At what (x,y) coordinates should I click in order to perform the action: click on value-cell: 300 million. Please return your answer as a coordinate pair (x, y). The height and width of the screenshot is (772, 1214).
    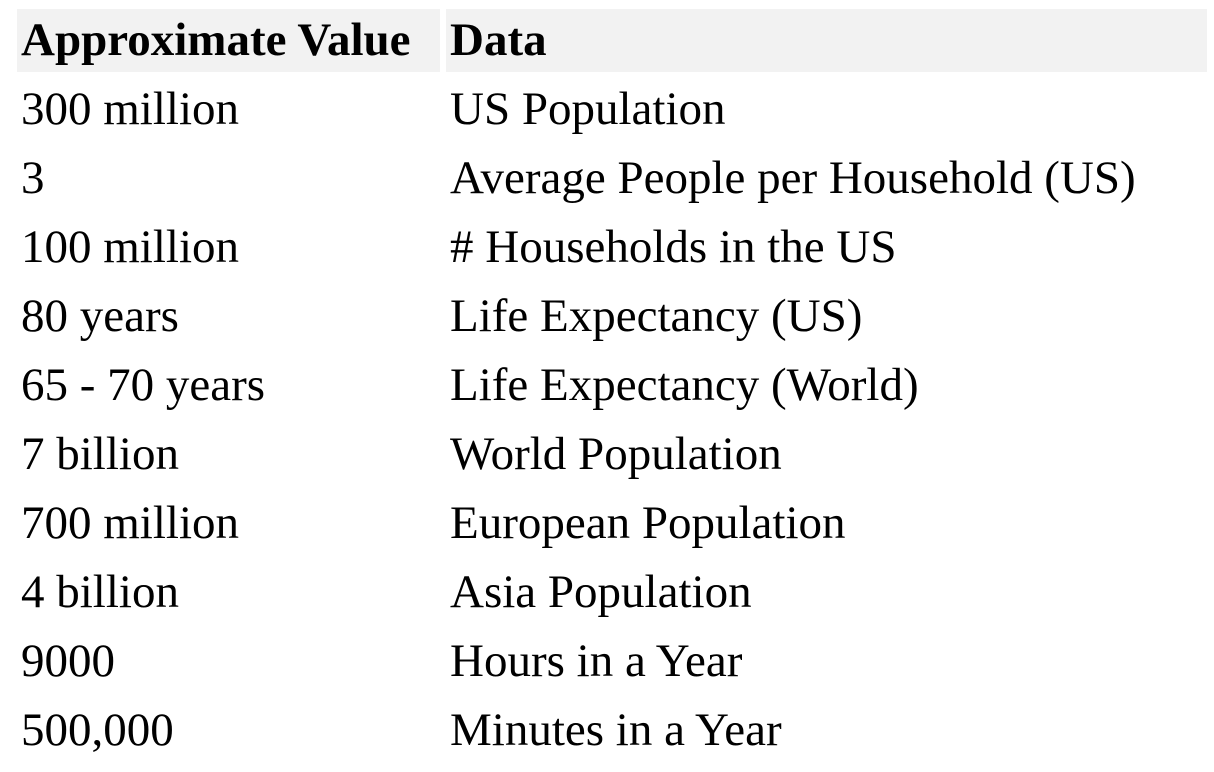
    Looking at the image, I should click on (130, 109).